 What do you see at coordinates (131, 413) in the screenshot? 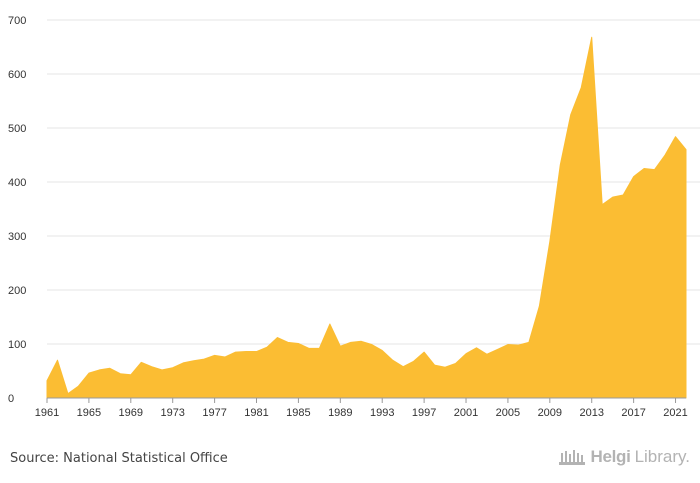
I see `x-tick-label: 1969` at bounding box center [131, 413].